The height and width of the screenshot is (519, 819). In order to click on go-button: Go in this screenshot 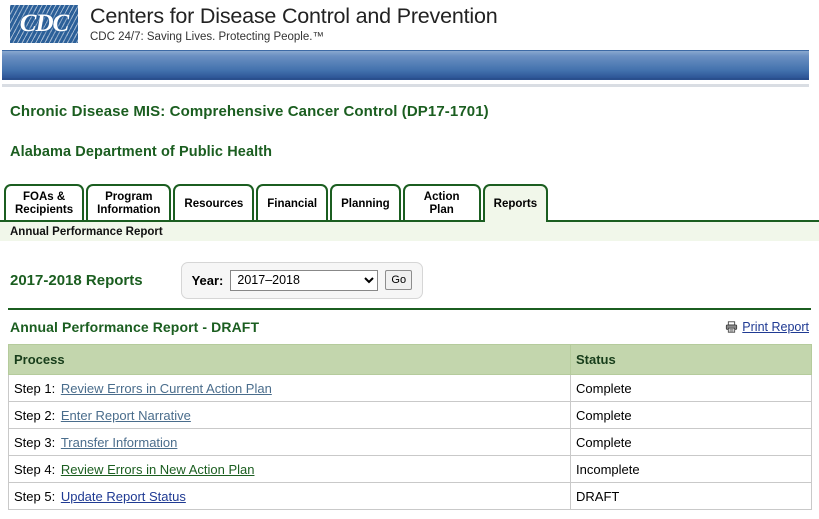, I will do `click(399, 280)`.